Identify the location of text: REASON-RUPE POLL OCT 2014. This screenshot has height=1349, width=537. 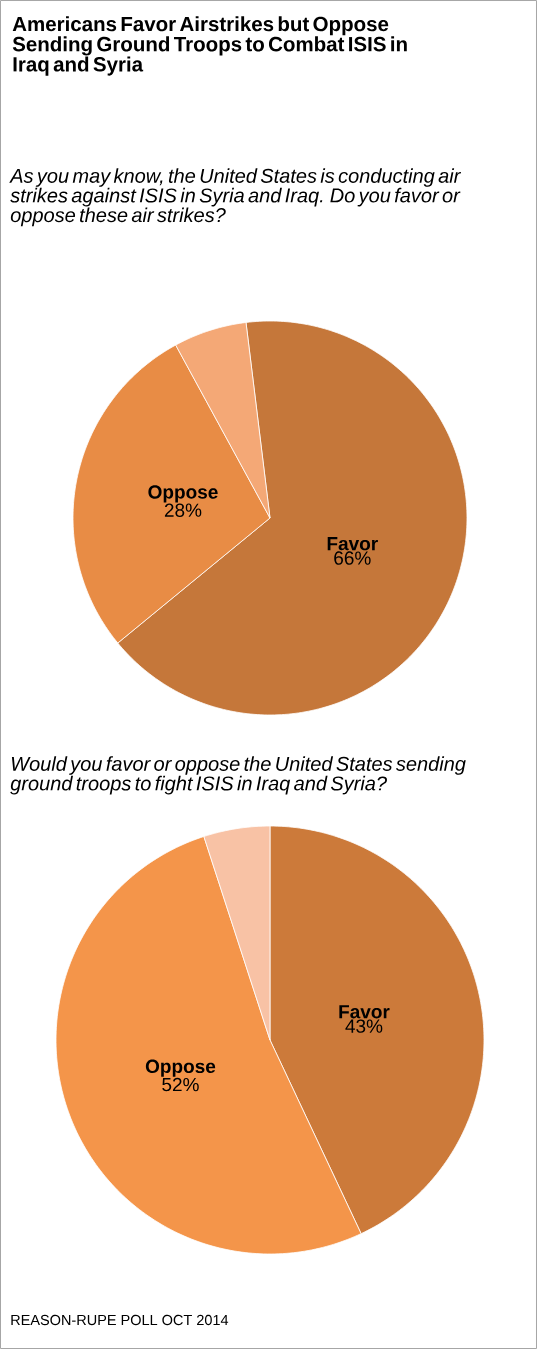
(120, 1320).